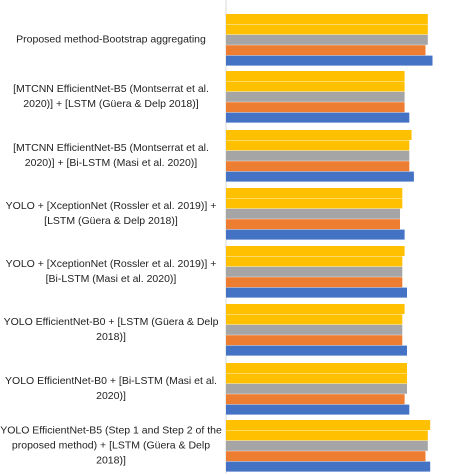  Describe the element at coordinates (314, 319) in the screenshot. I see `bar-cat5-series3` at that location.